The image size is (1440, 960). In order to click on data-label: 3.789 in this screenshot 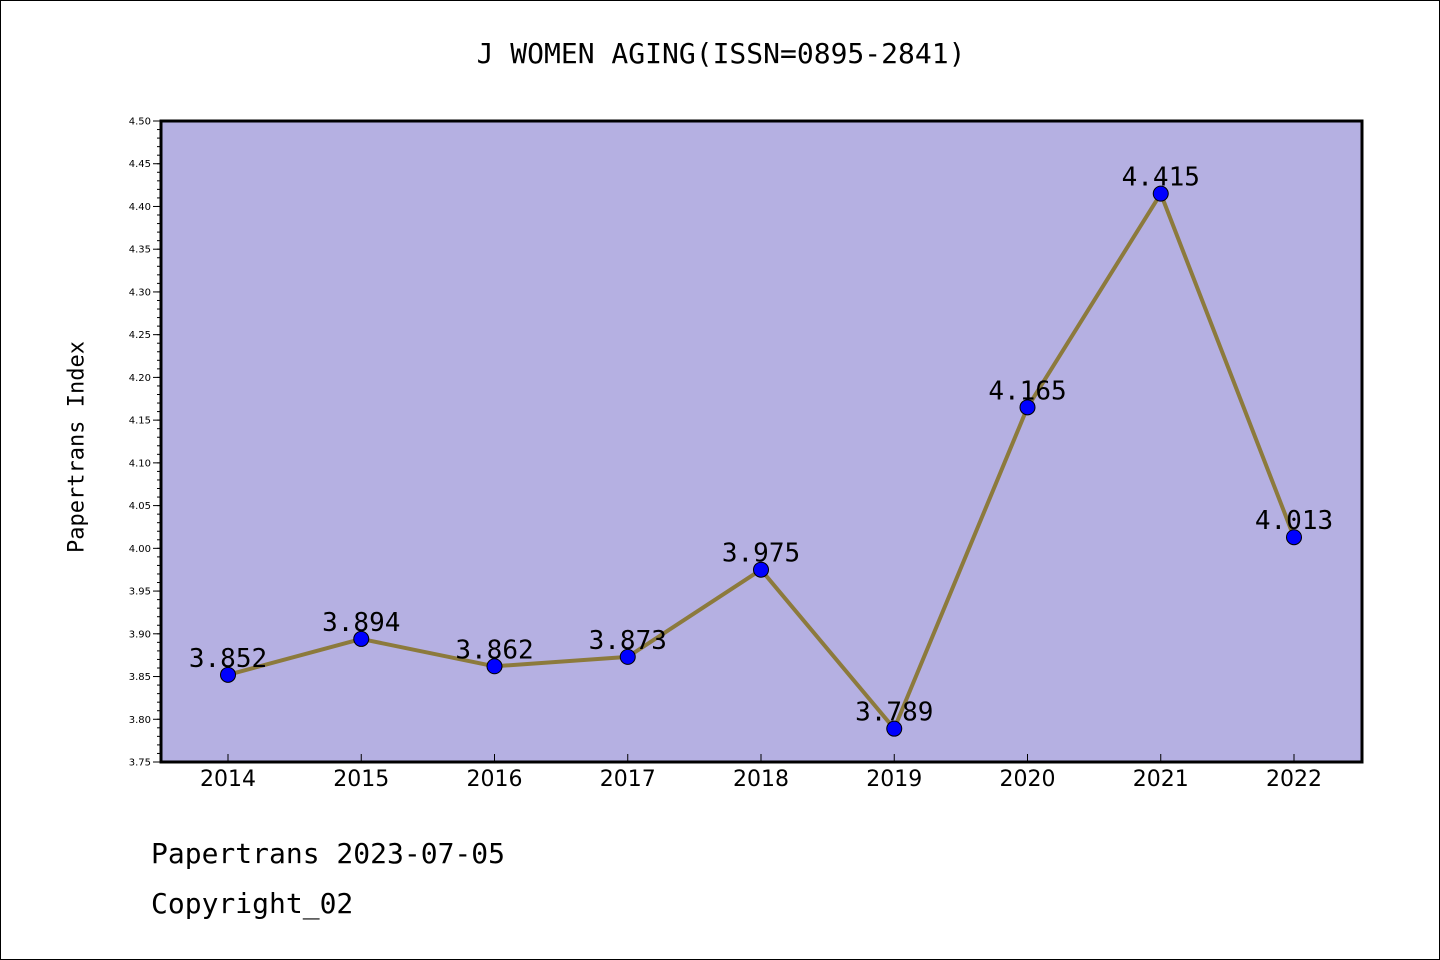, I will do `click(894, 713)`.